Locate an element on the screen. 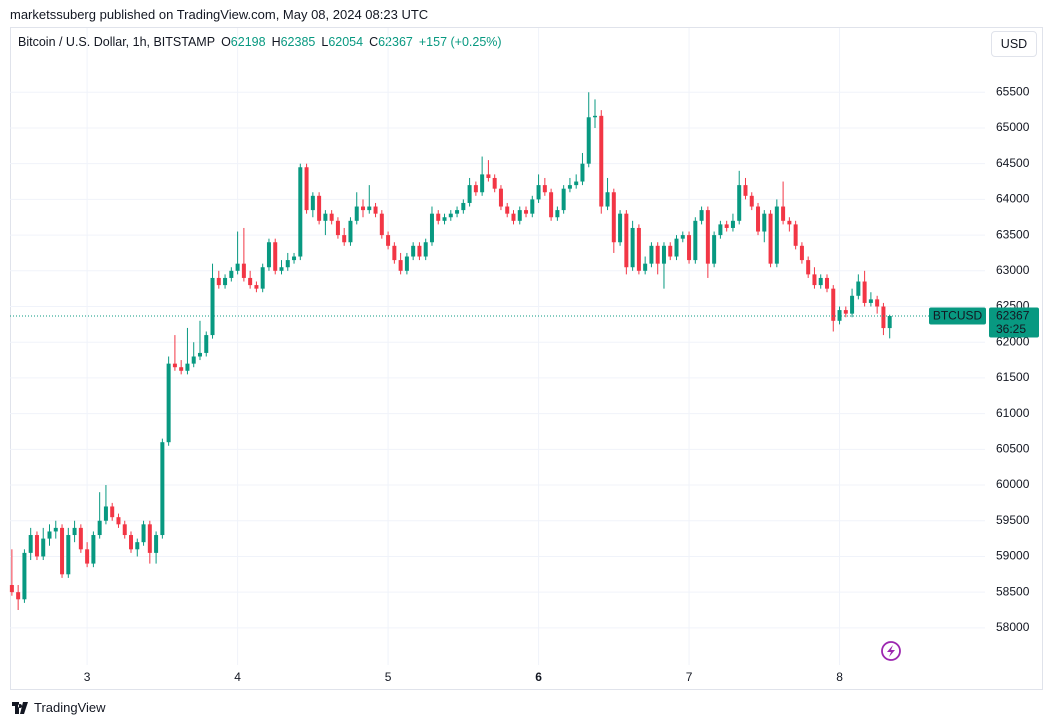 This screenshot has width=1054, height=726. y-tick-label: 63500 is located at coordinates (1013, 234).